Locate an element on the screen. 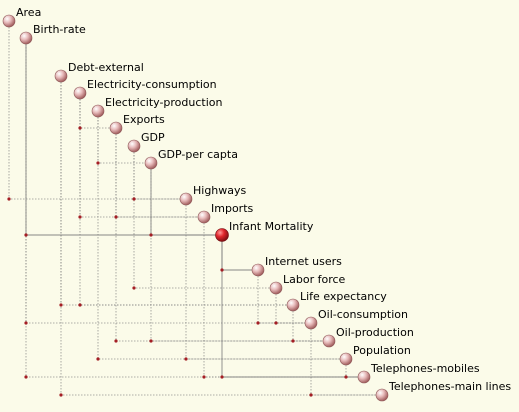  variable-label: Debt-external is located at coordinates (106, 67).